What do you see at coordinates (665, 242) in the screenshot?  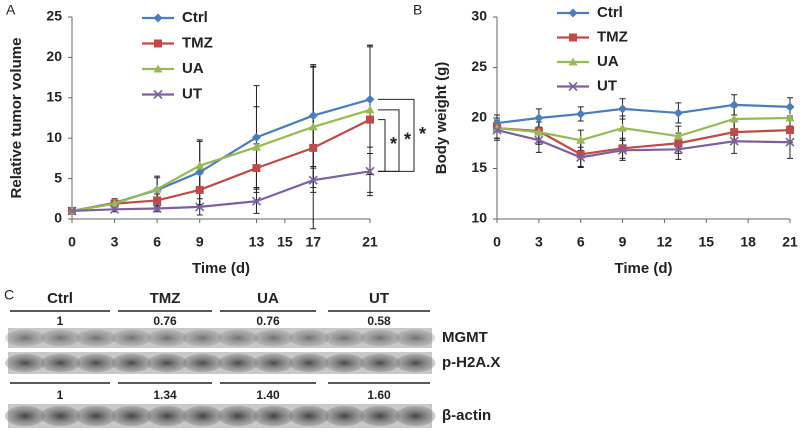 I see `x-tick-label: 12` at bounding box center [665, 242].